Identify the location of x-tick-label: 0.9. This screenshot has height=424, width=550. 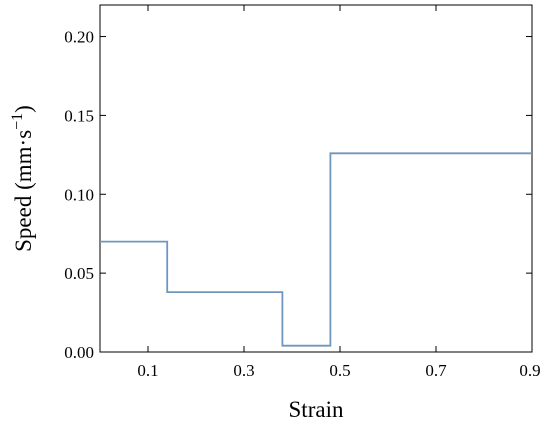
(529, 370).